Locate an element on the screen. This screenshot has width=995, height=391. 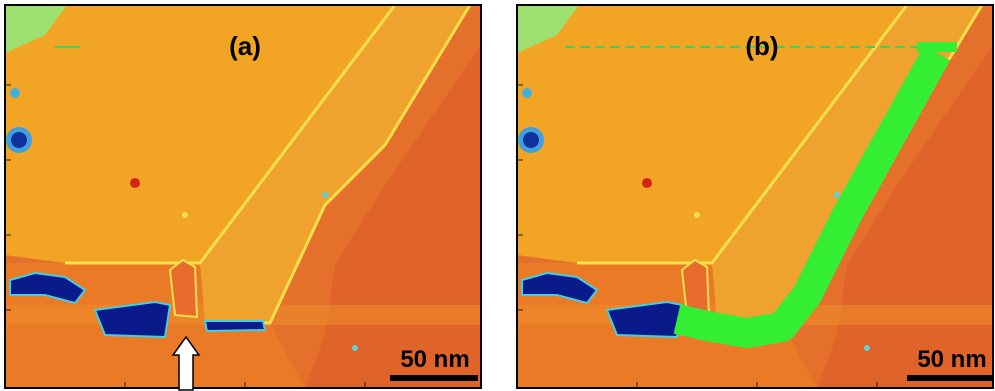
panel-label: (b) is located at coordinates (761, 46).